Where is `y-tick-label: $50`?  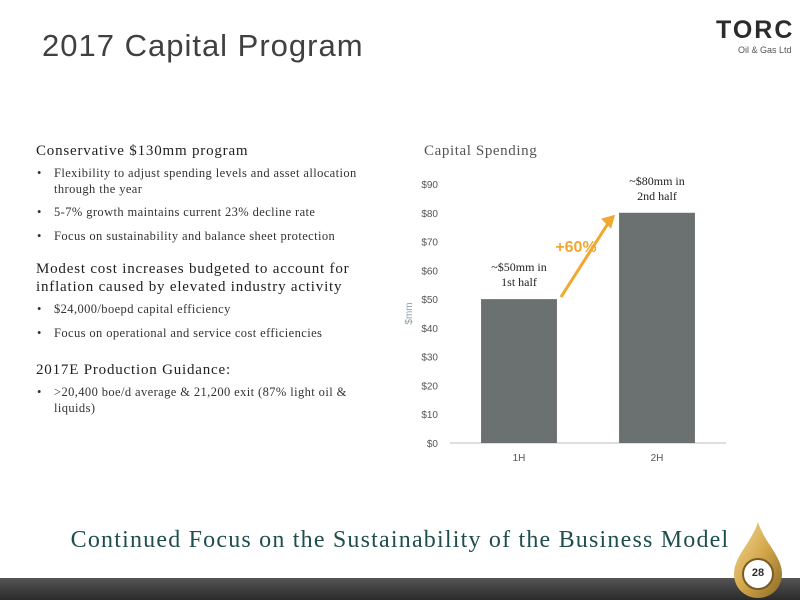
y-tick-label: $50 is located at coordinates (429, 300).